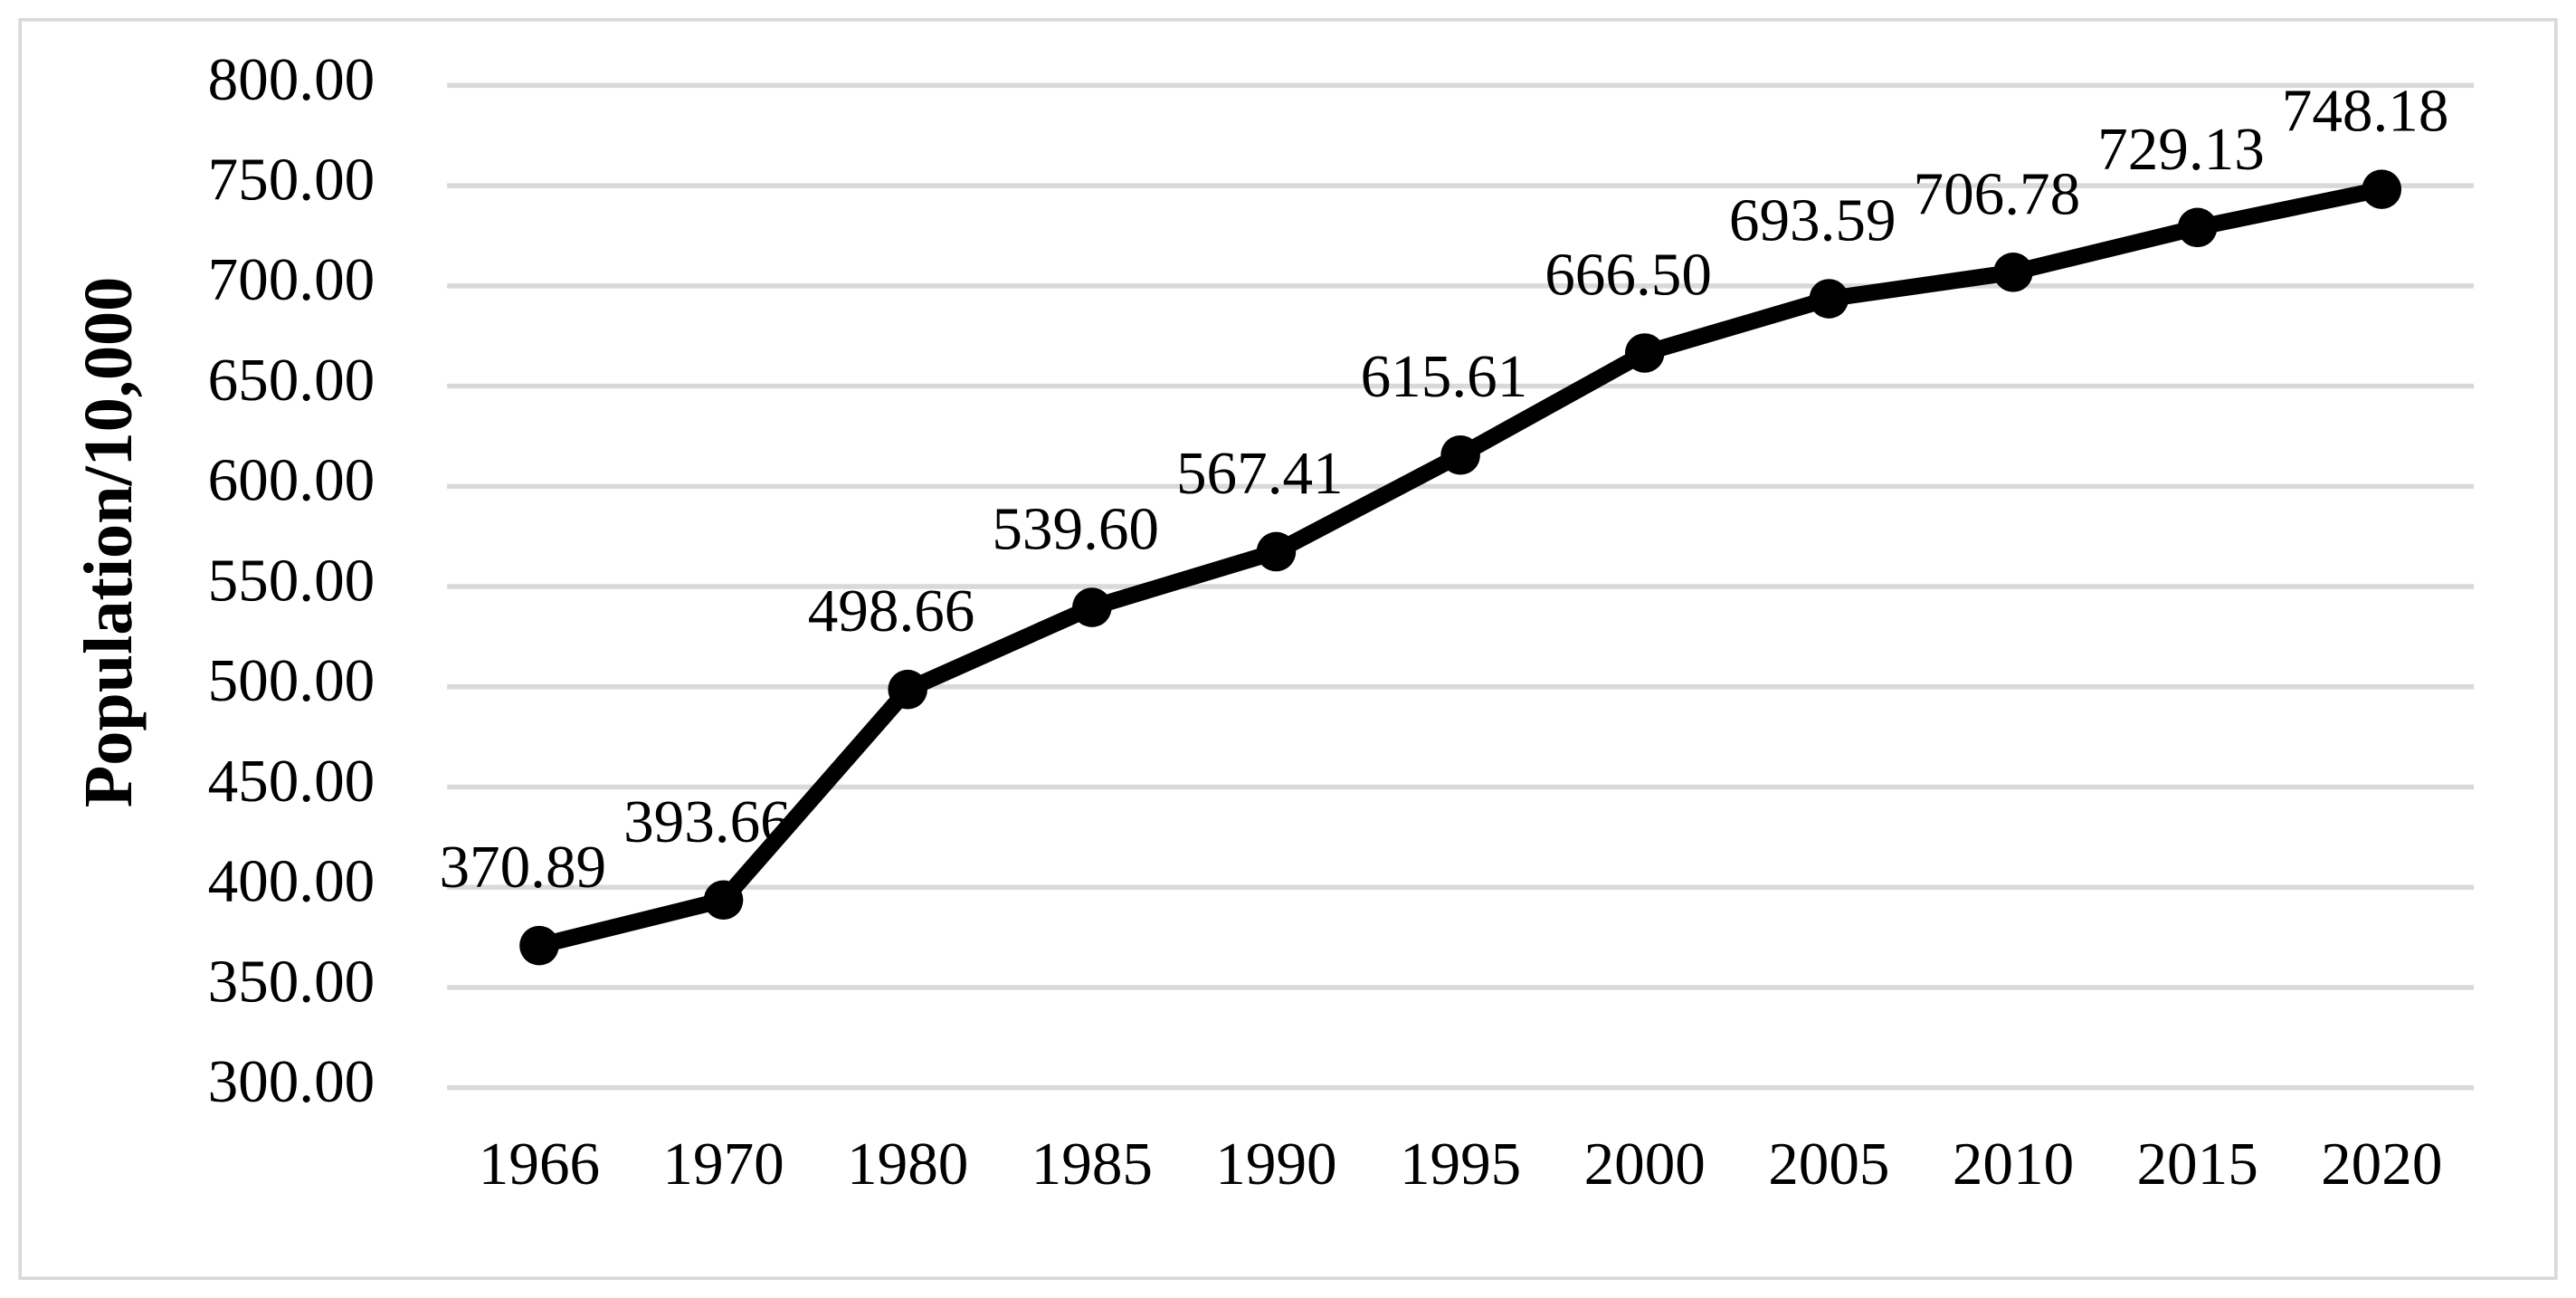  Describe the element at coordinates (1628, 275) in the screenshot. I see `data-label: 666.50` at that location.